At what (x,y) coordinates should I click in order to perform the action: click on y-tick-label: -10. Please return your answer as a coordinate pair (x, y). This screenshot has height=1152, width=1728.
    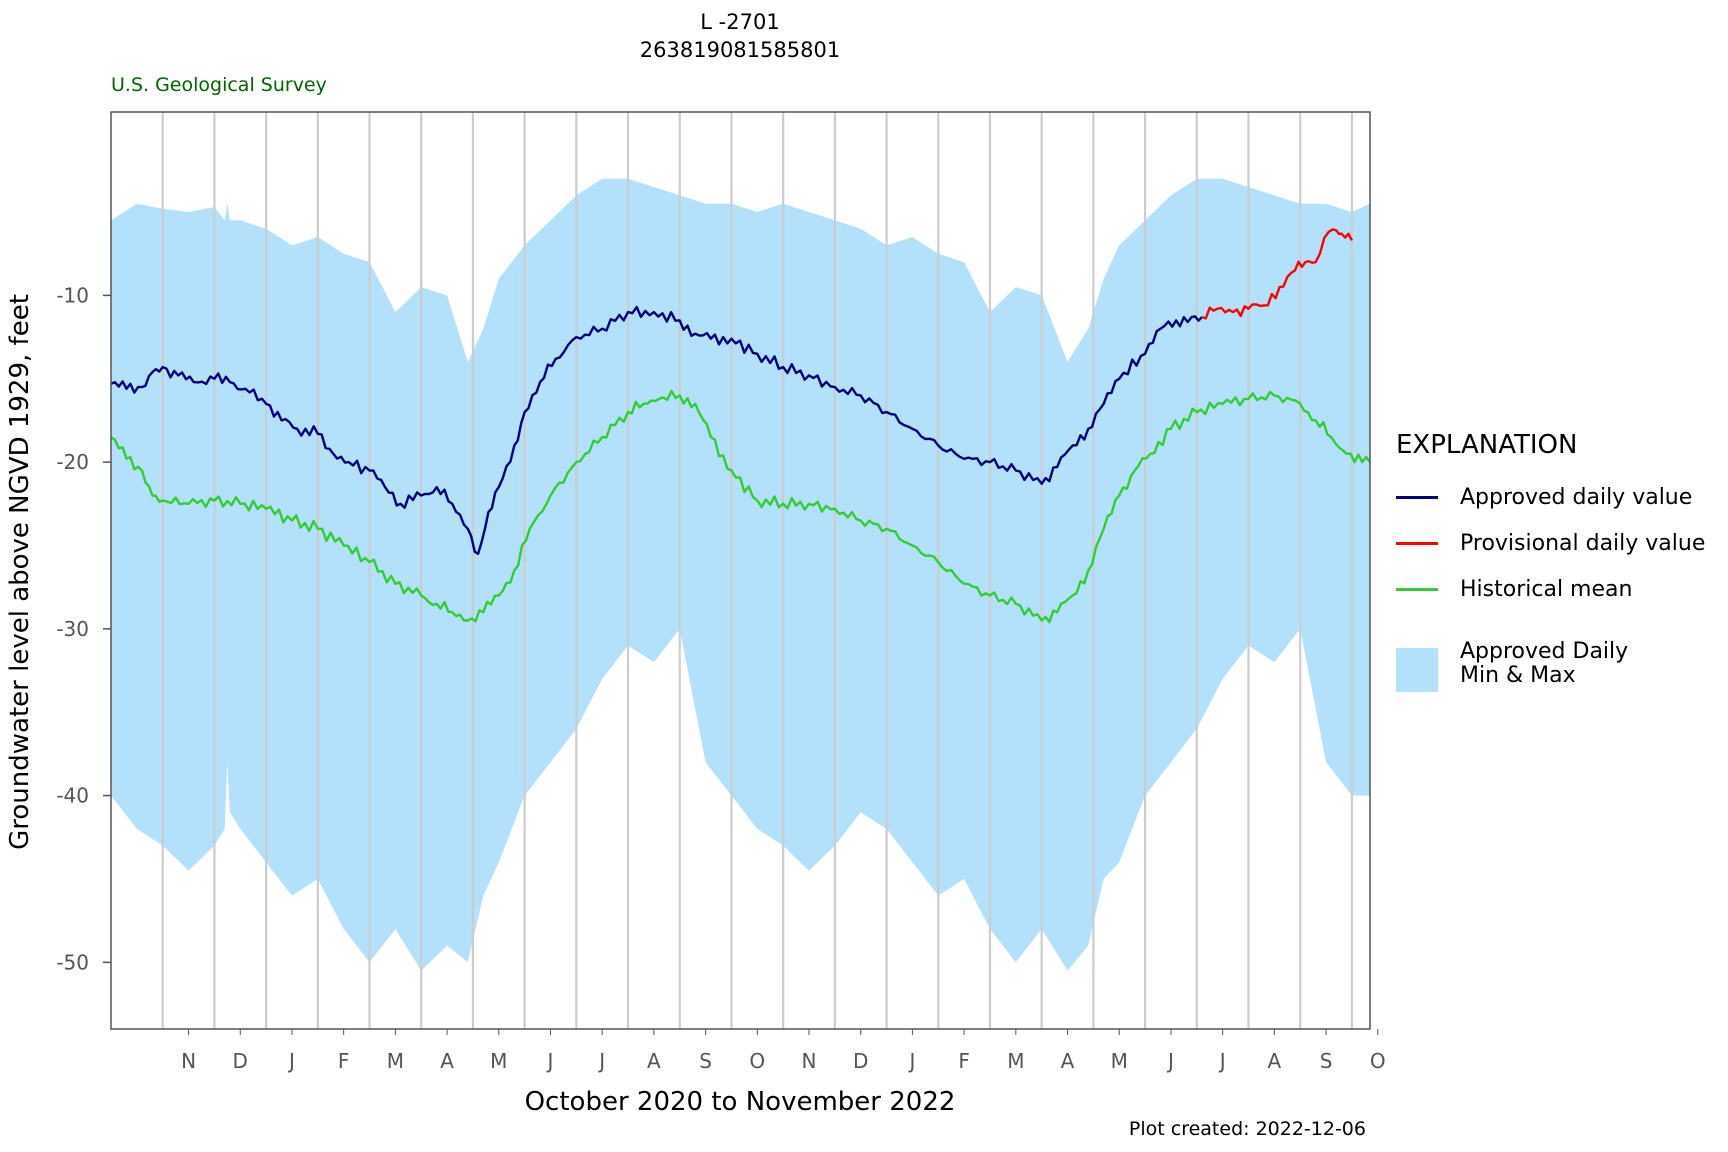
    Looking at the image, I should click on (72, 295).